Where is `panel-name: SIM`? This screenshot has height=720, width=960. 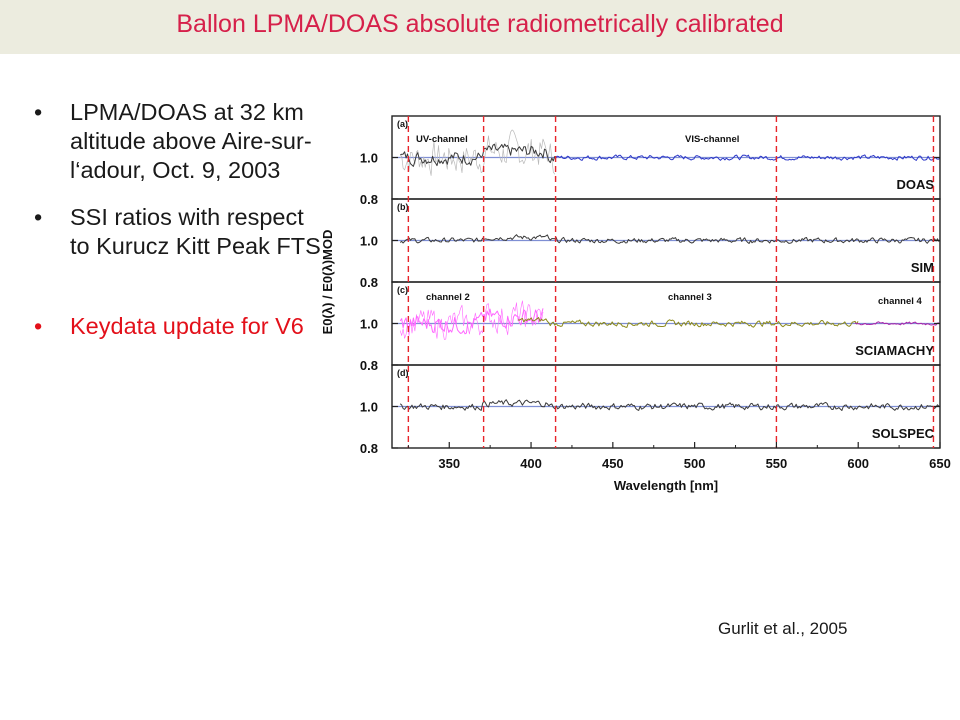 panel-name: SIM is located at coordinates (922, 267).